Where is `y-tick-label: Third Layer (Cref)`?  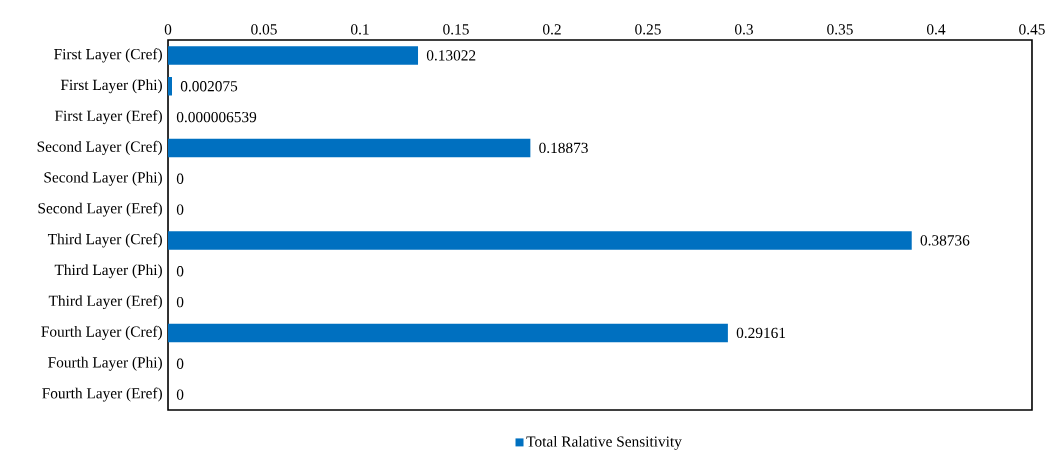 y-tick-label: Third Layer (Cref) is located at coordinates (104, 240).